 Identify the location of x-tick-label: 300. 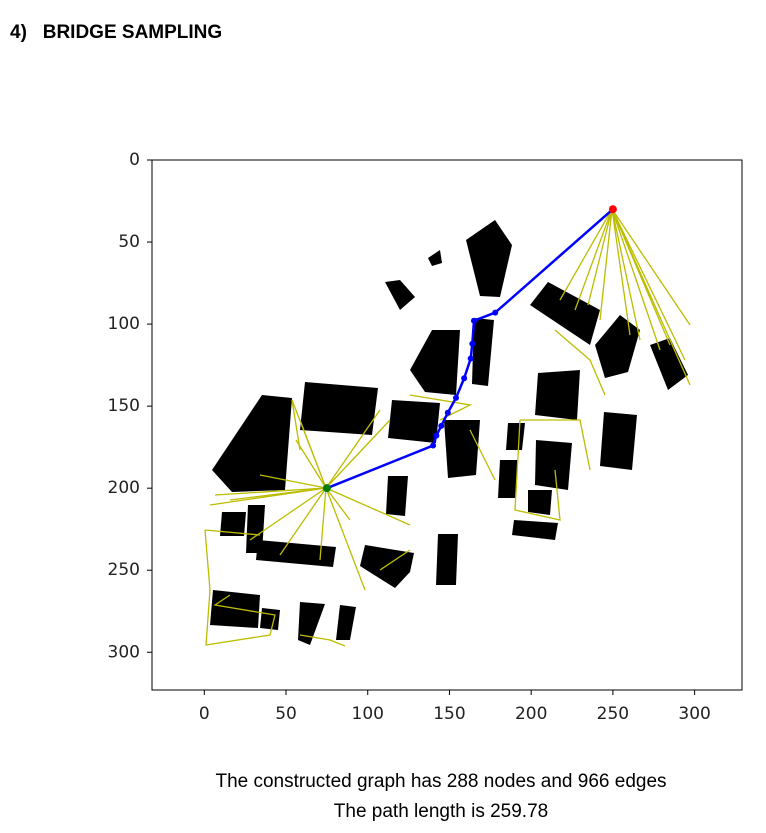
(694, 714).